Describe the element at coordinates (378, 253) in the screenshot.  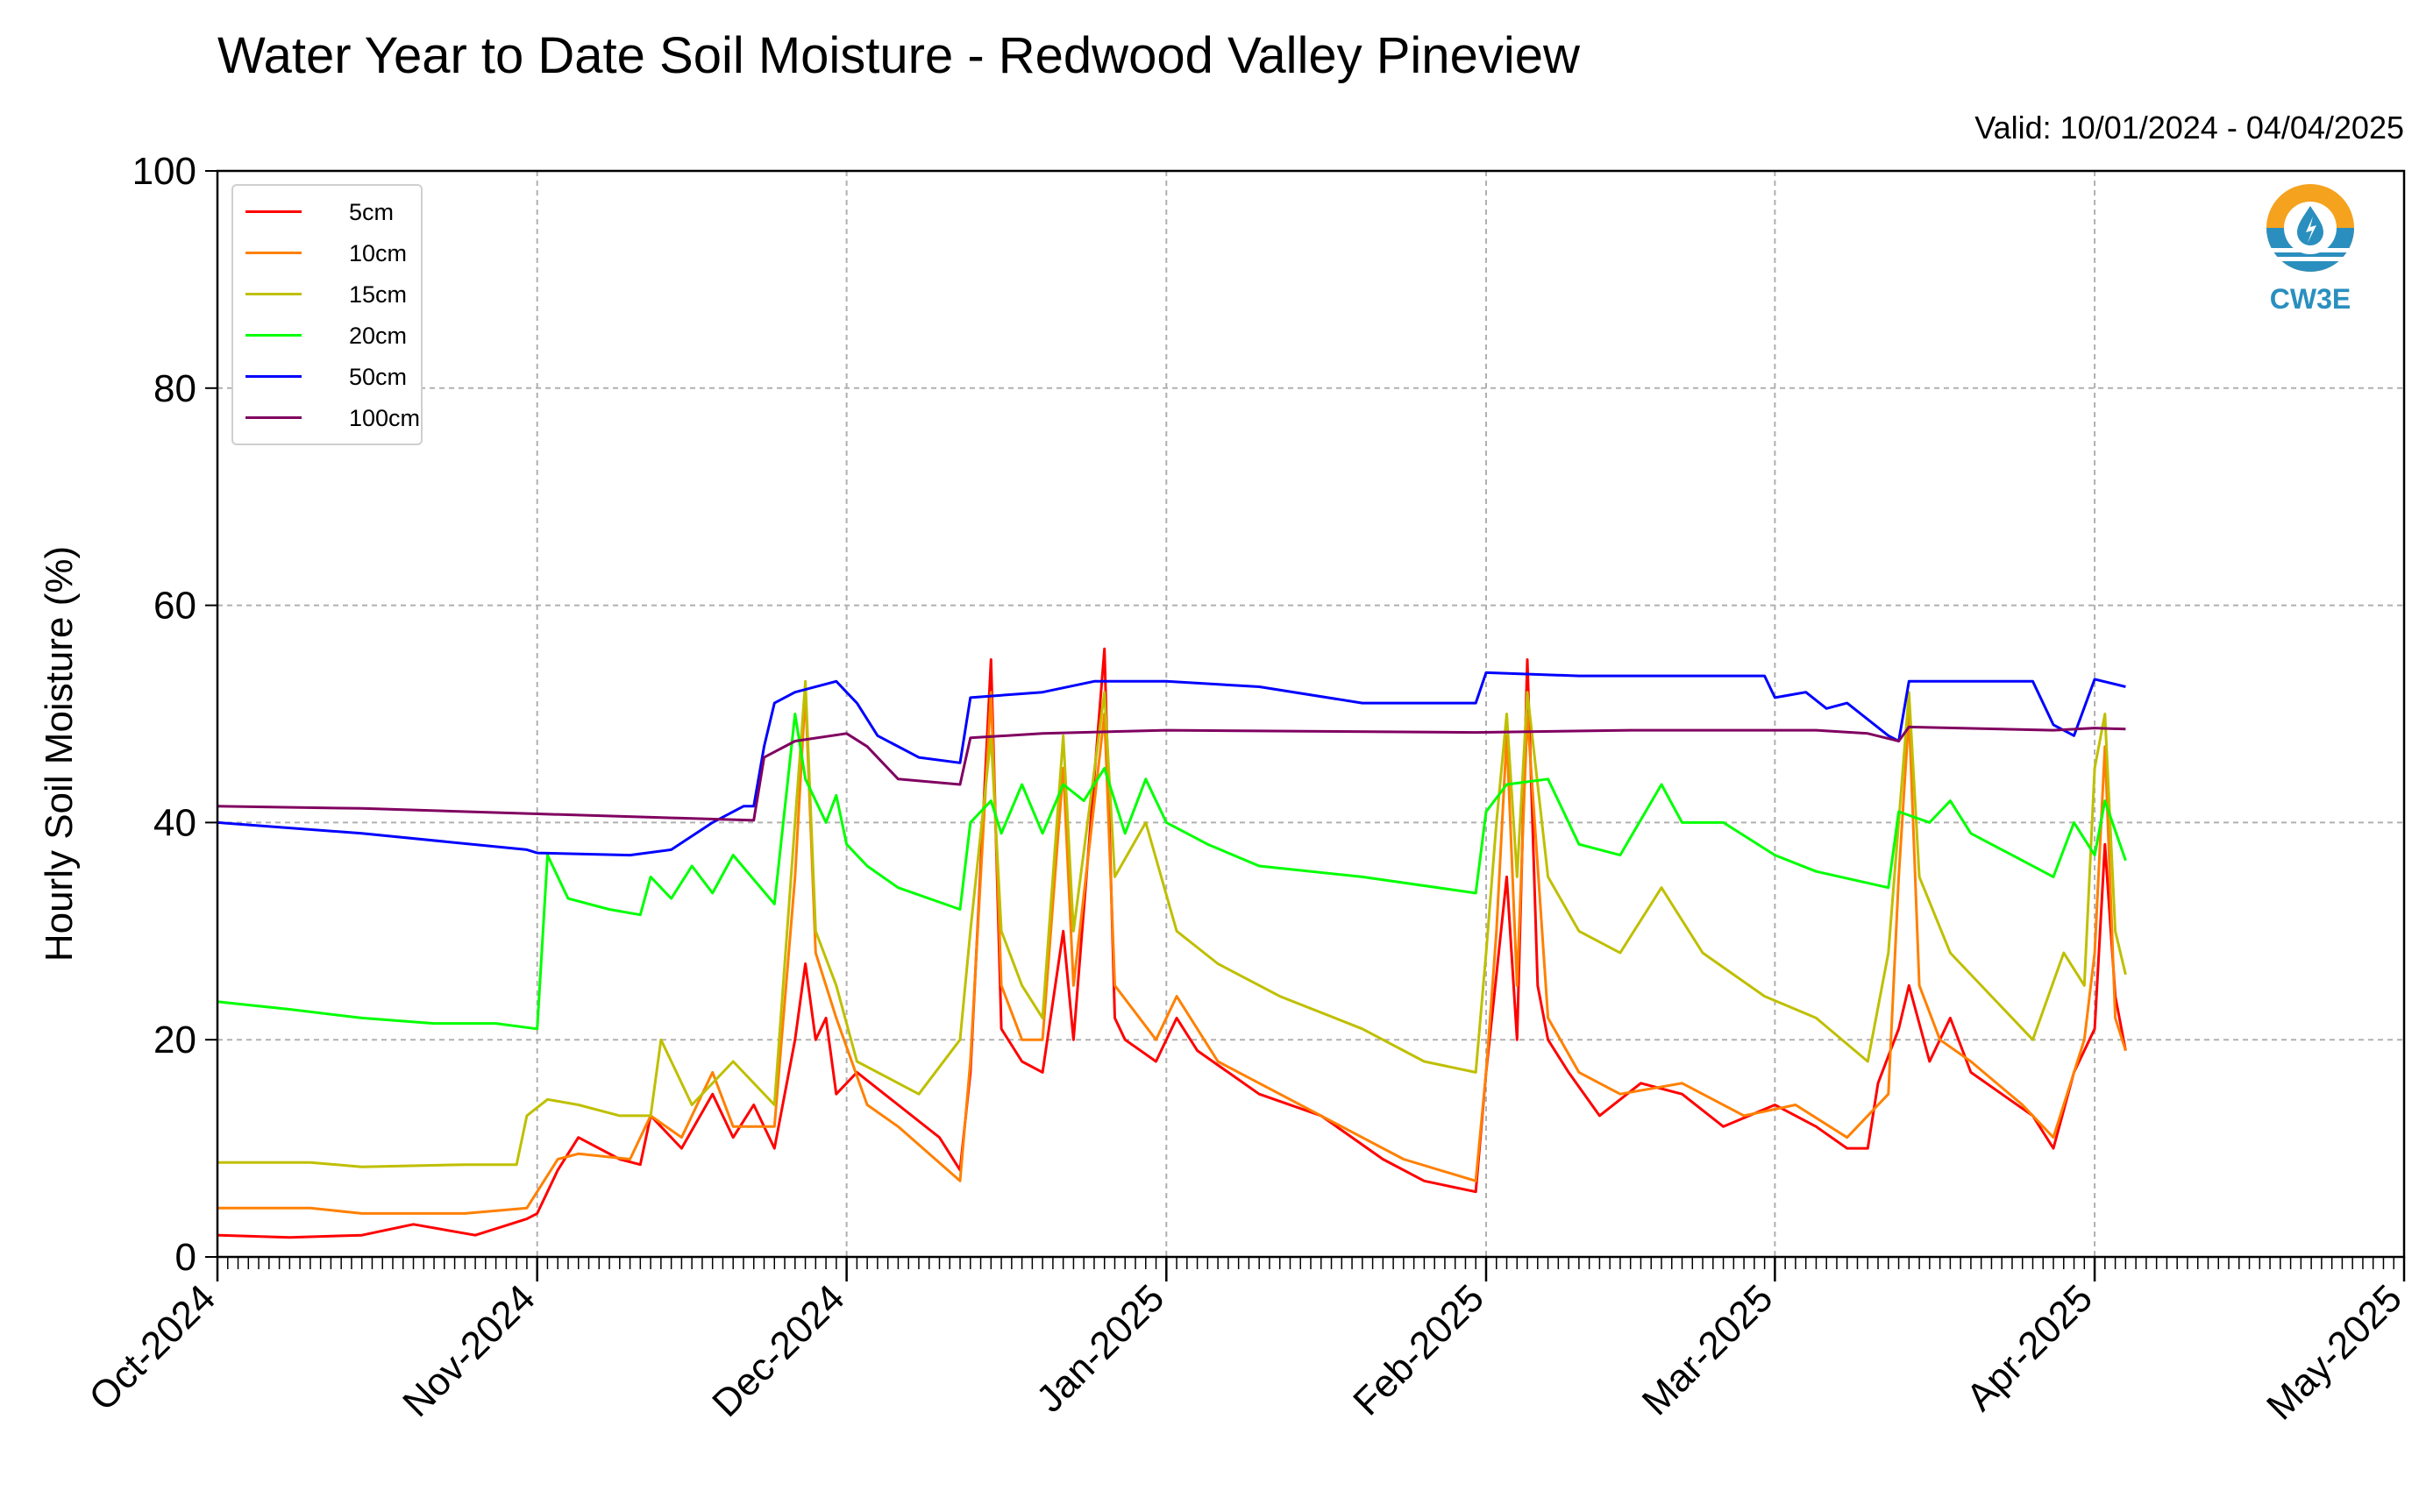
I see `legend-label: 10cm` at that location.